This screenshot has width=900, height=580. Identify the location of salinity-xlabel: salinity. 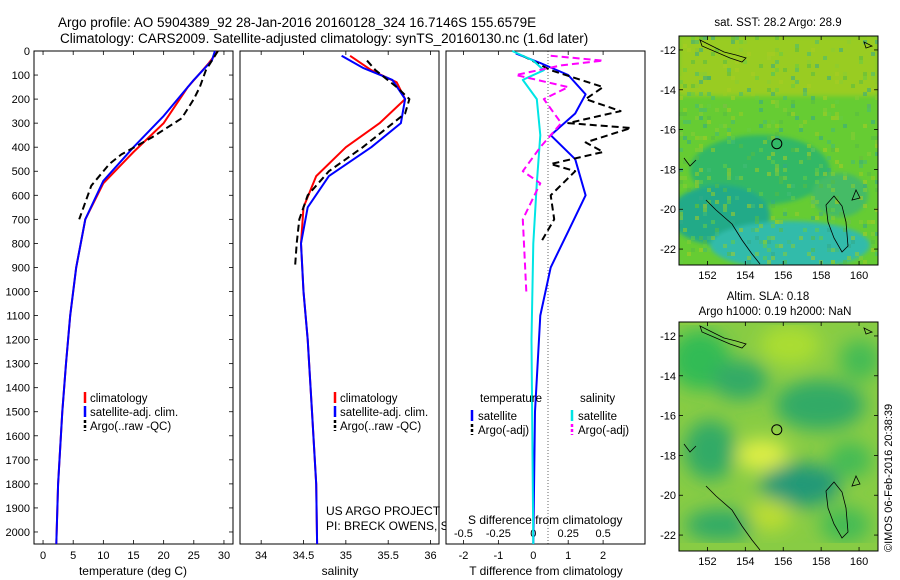
(340, 571).